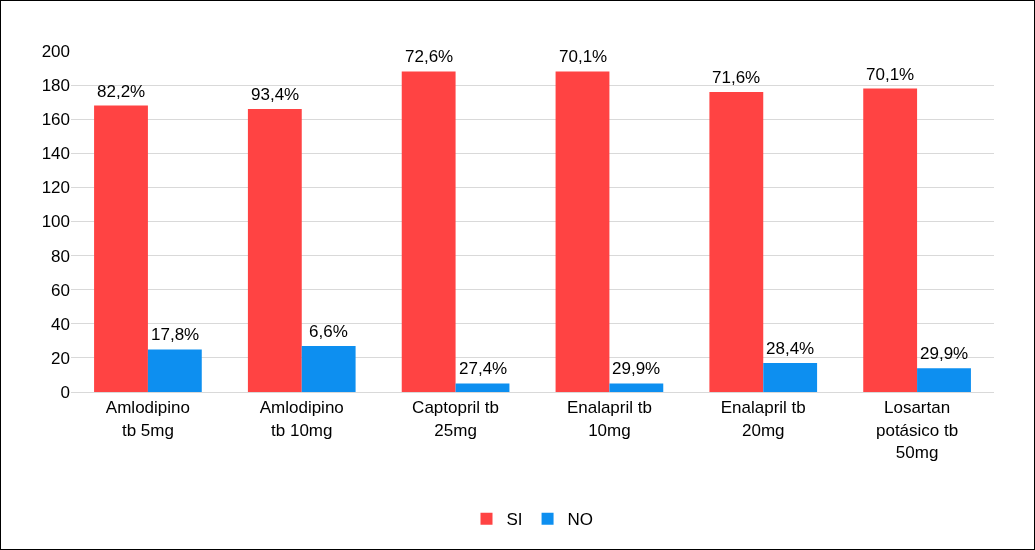  I want to click on x-tick-label: Amlodipino tb 10mg, so click(301, 419).